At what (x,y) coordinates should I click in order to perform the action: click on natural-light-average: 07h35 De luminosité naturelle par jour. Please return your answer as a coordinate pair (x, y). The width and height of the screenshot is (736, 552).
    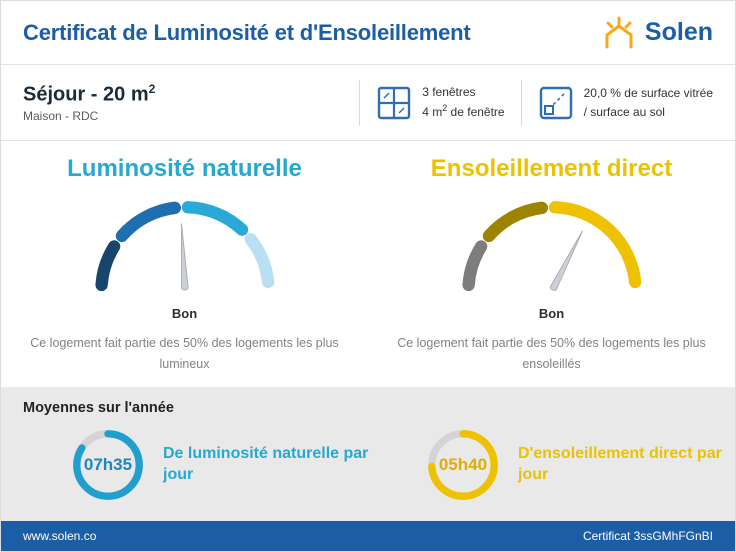
    Looking at the image, I should click on (200, 465).